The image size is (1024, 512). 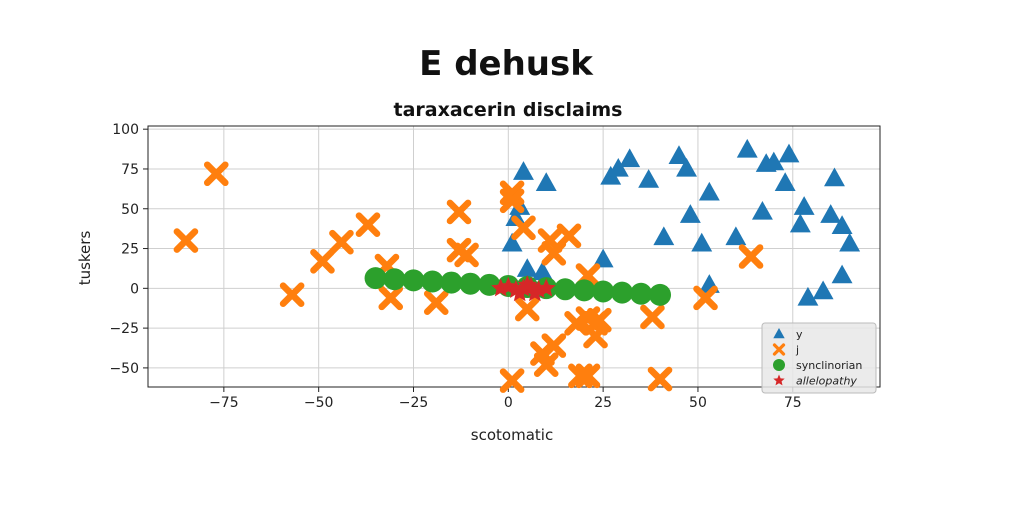 I want to click on y-tick: 75, so click(x=134, y=170).